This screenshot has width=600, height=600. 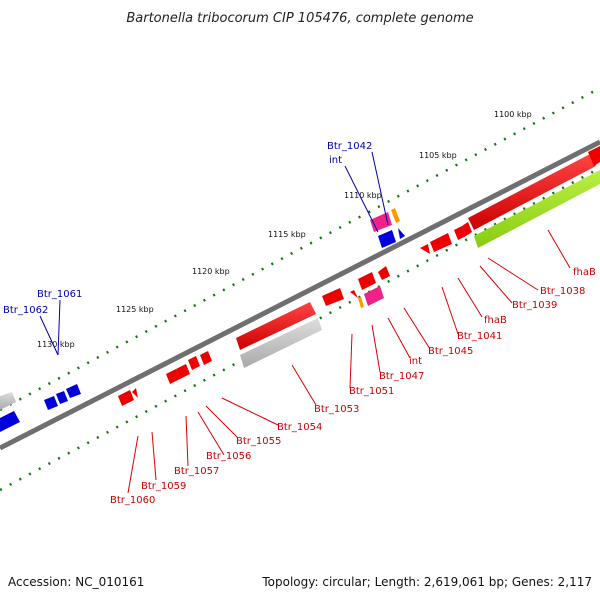 I want to click on gene-1047b, so click(x=384, y=273).